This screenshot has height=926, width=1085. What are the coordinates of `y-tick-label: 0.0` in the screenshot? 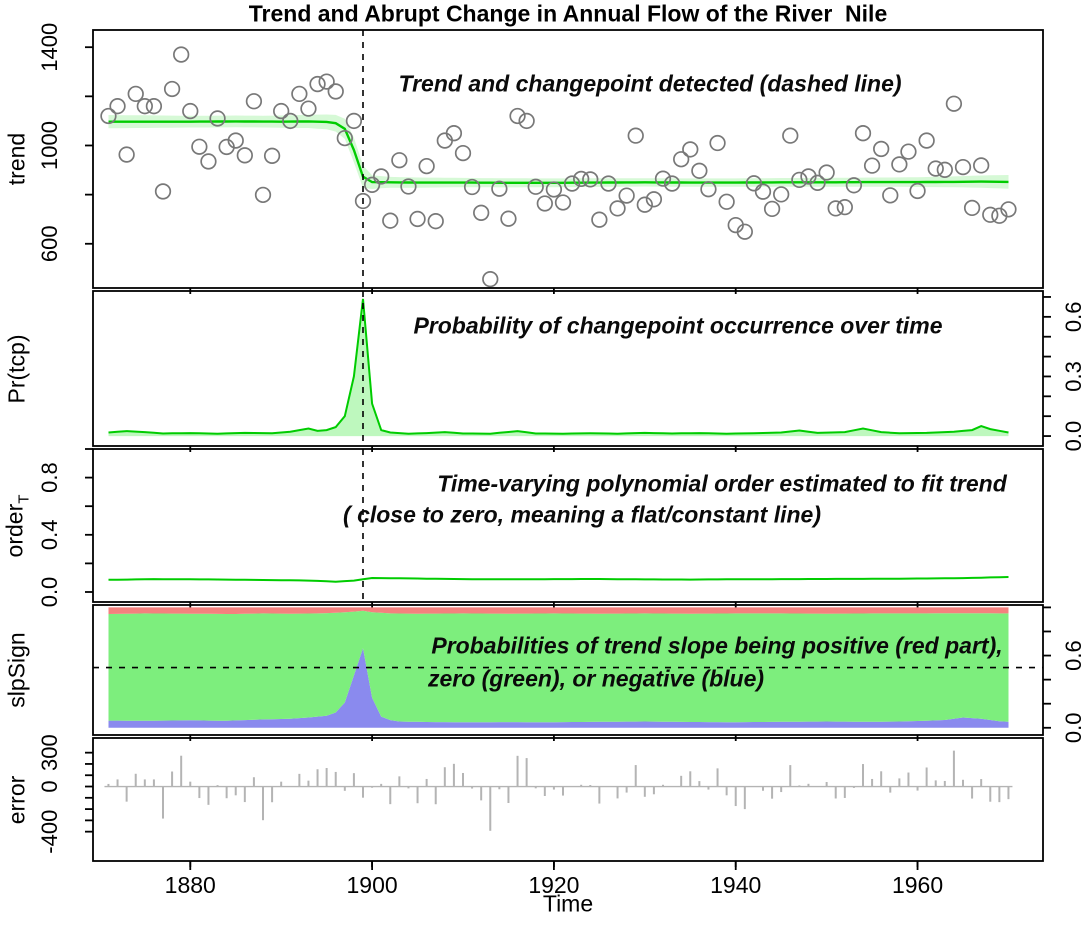 It's located at (1073, 436).